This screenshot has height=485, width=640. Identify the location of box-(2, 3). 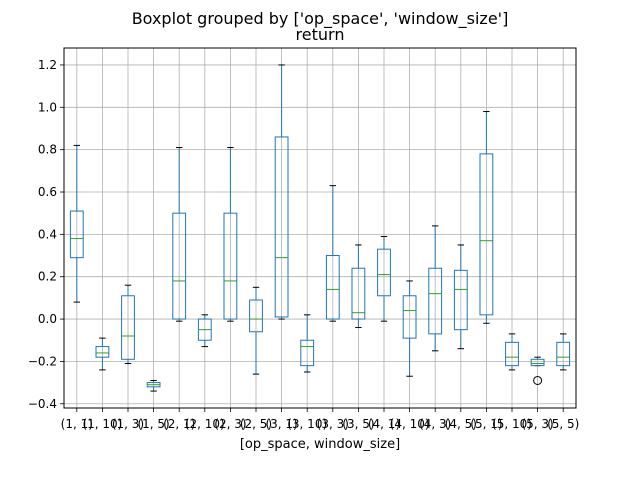
(230, 234).